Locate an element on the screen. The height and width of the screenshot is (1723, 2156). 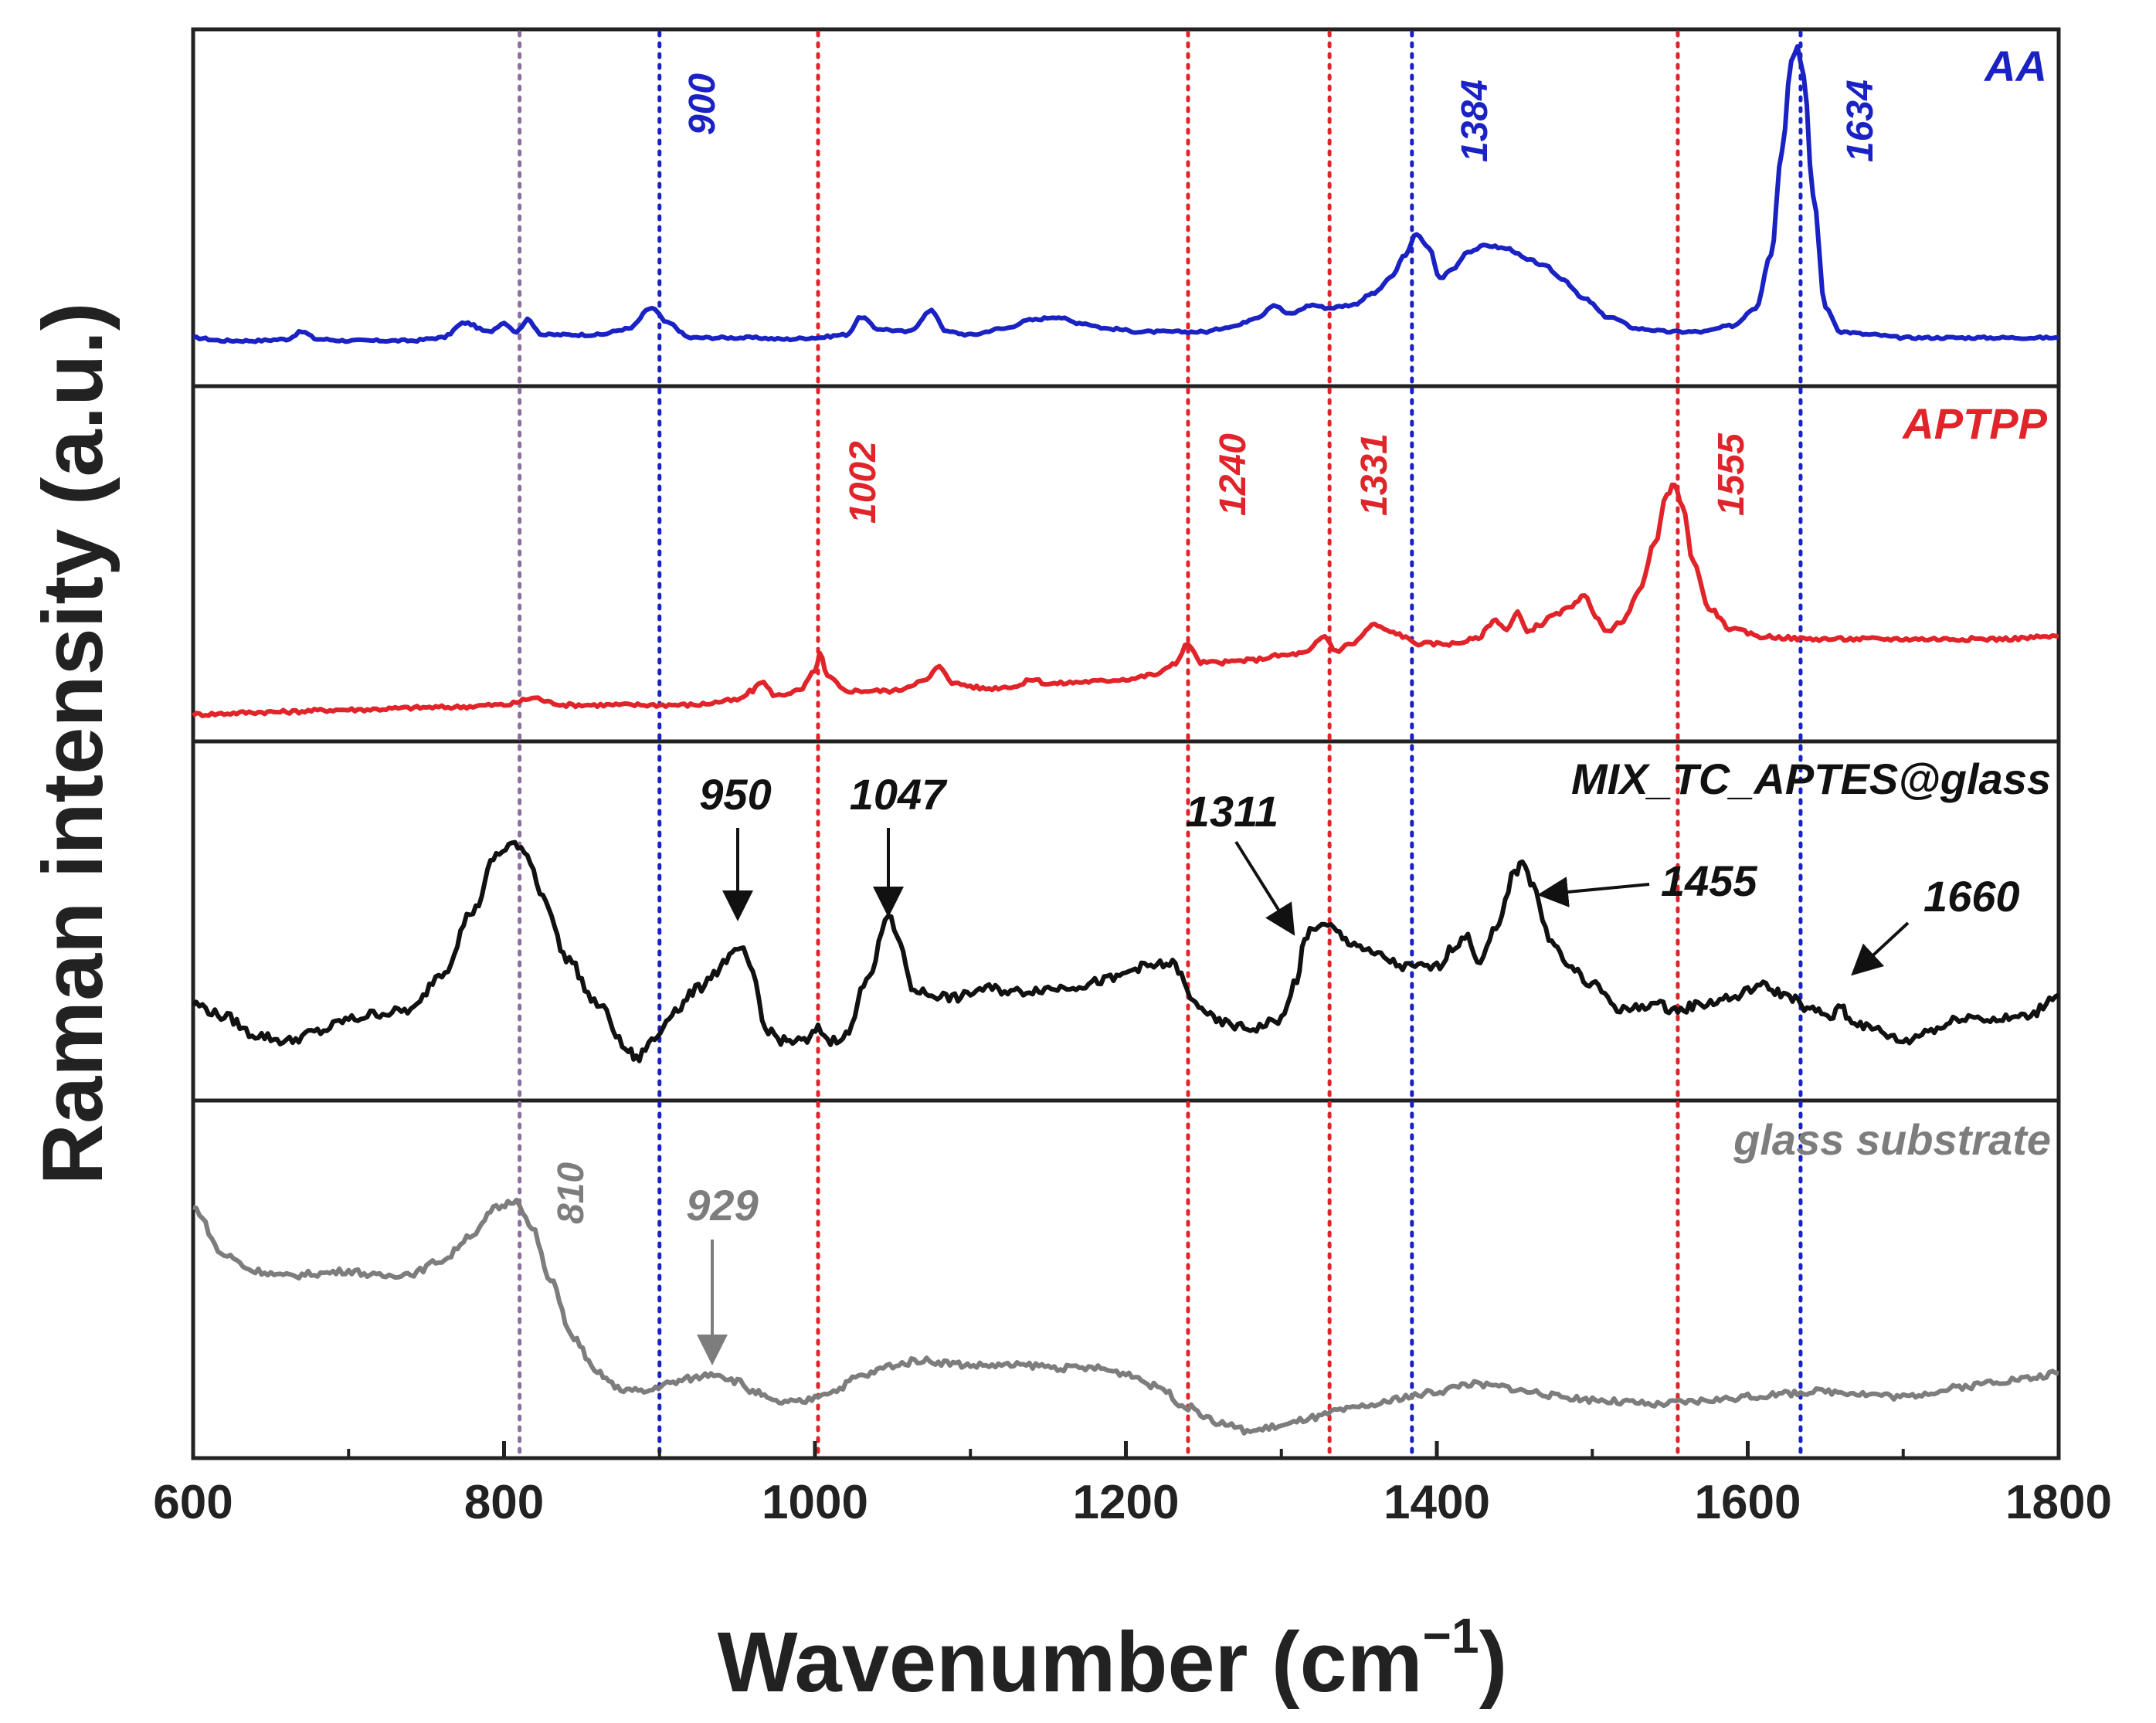
vline-label-1002: 1002 is located at coordinates (864, 482).